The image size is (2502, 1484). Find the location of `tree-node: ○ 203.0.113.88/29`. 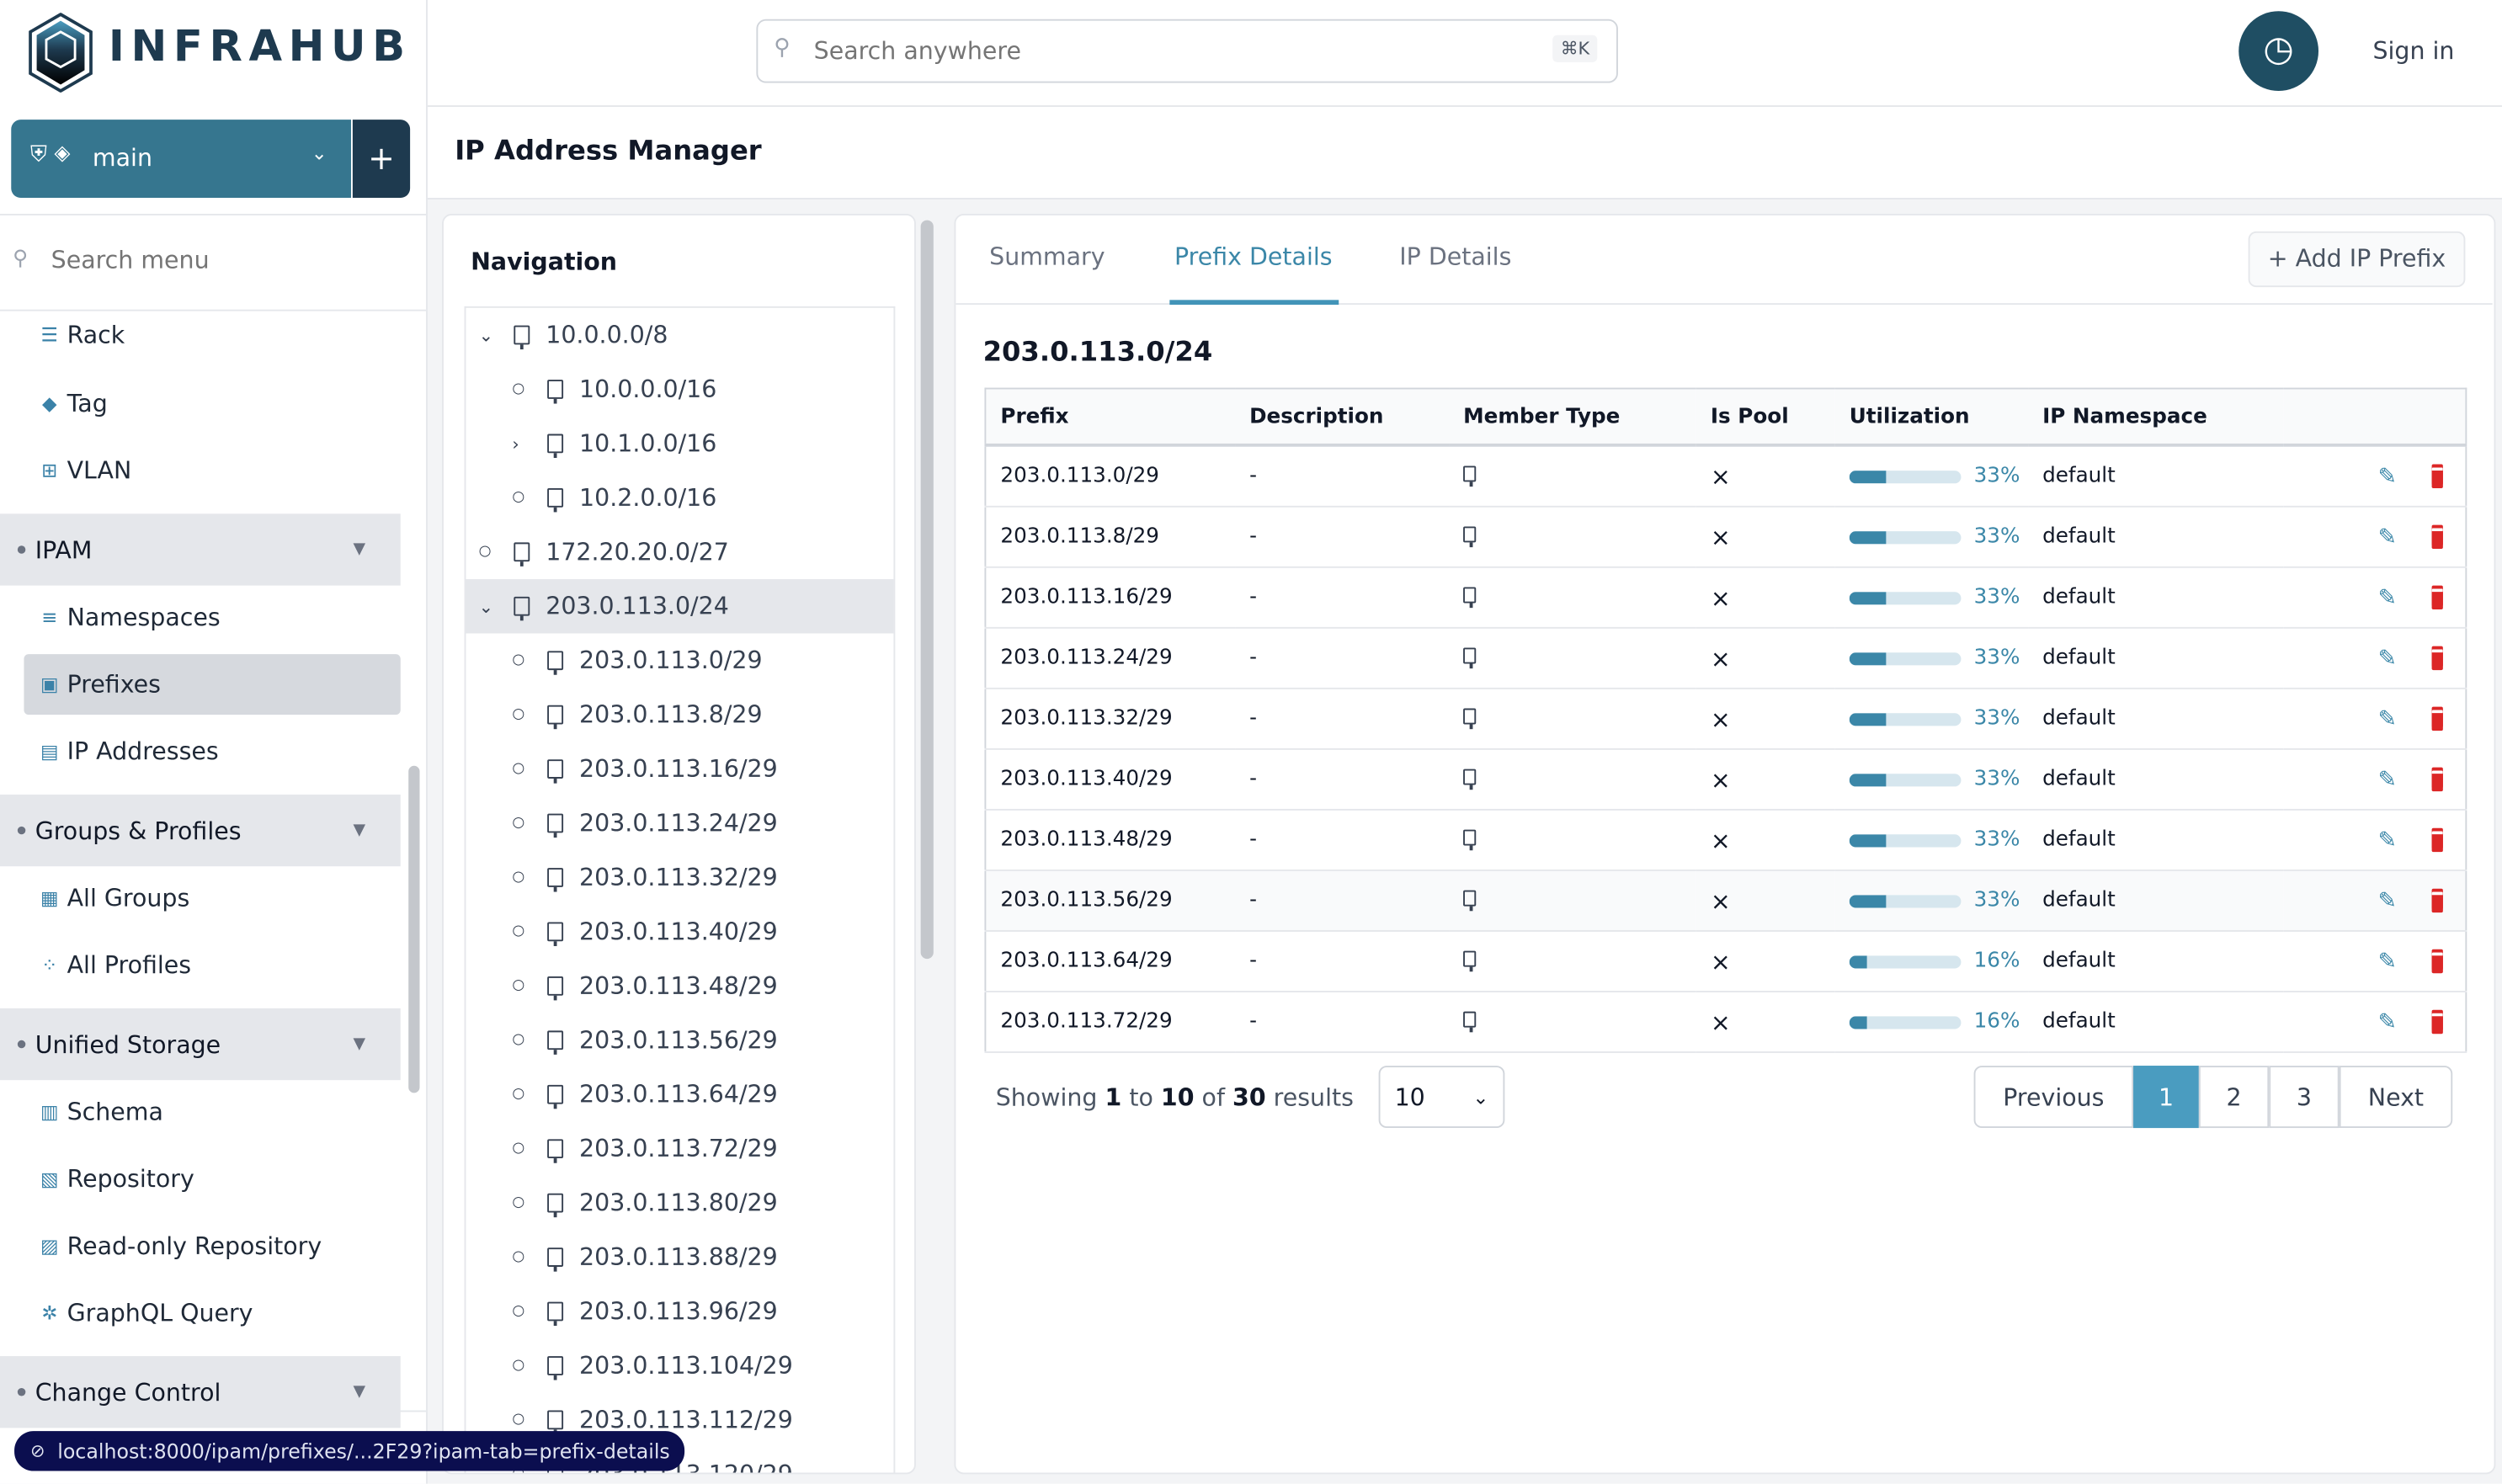

tree-node: ○ 203.0.113.88/29 is located at coordinates (679, 1257).